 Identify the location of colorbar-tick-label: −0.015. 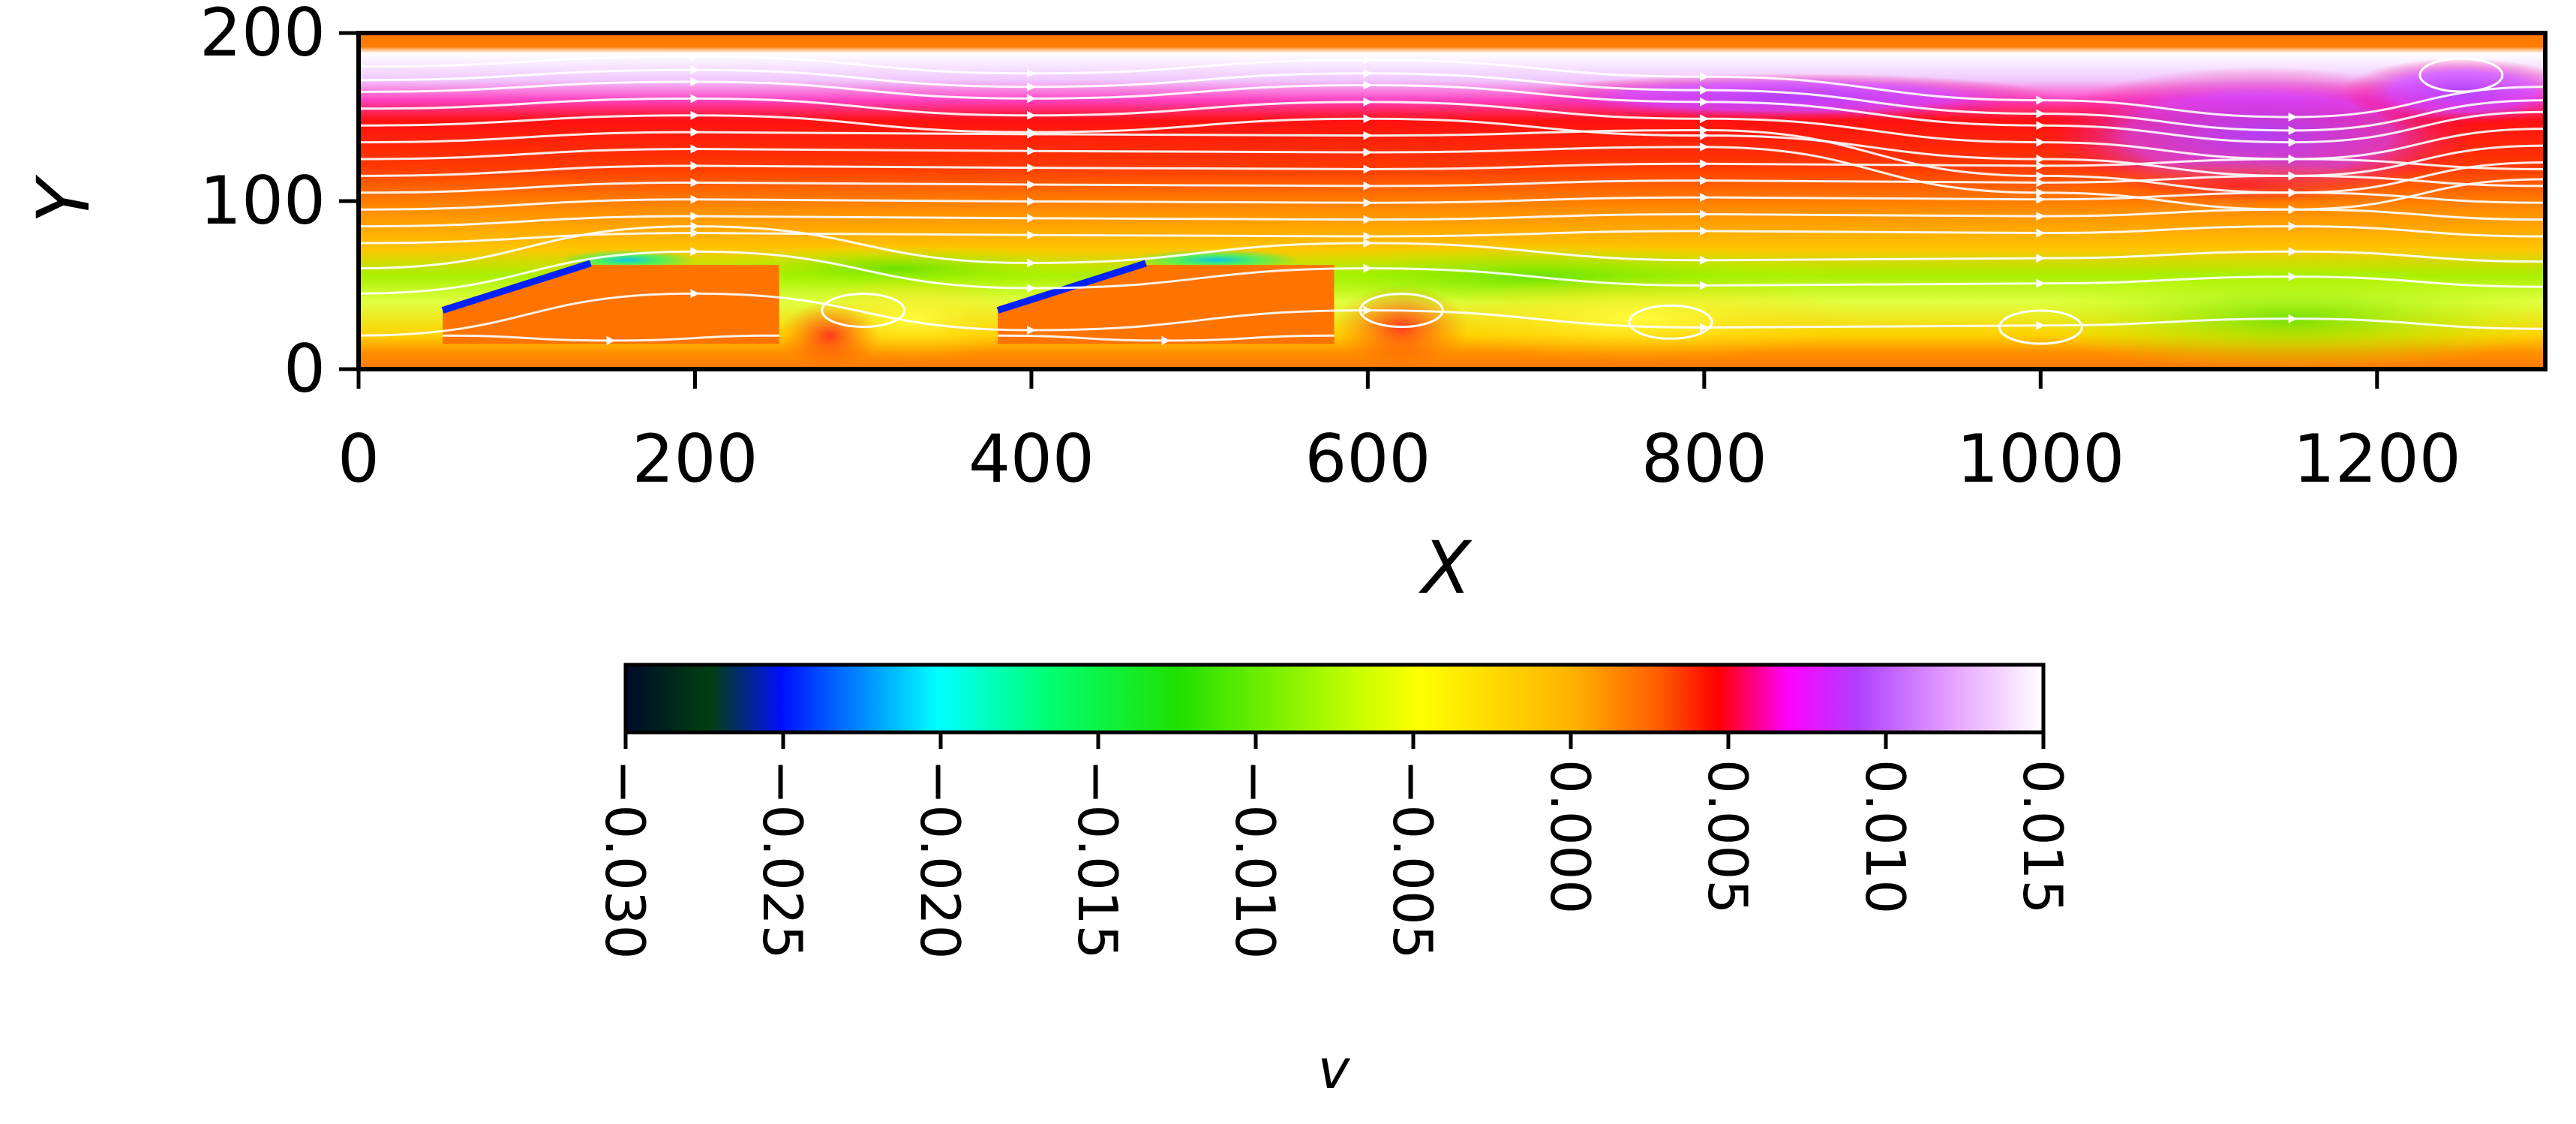
(1097, 859).